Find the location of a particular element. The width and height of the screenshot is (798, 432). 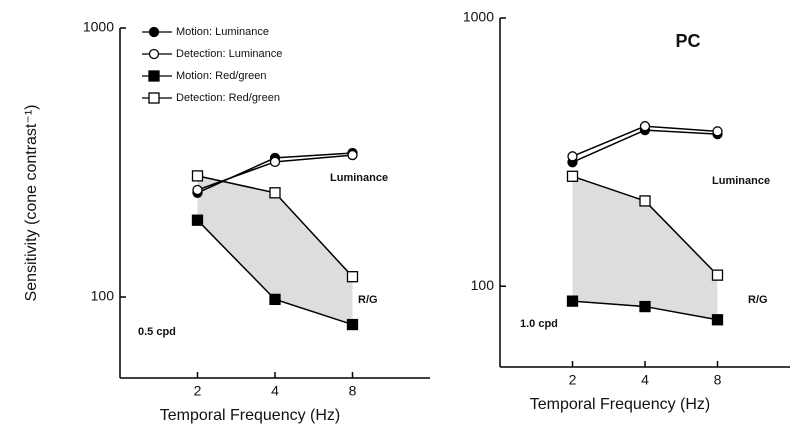

y-axis-label: Sensitivity (cone contrast⁻¹) is located at coordinates (31, 203).